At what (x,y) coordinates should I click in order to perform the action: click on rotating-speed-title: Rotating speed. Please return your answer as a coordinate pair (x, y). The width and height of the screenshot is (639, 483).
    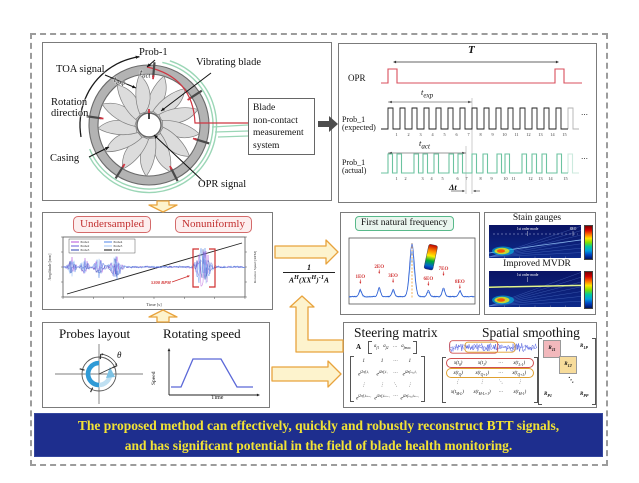
    Looking at the image, I should click on (202, 333).